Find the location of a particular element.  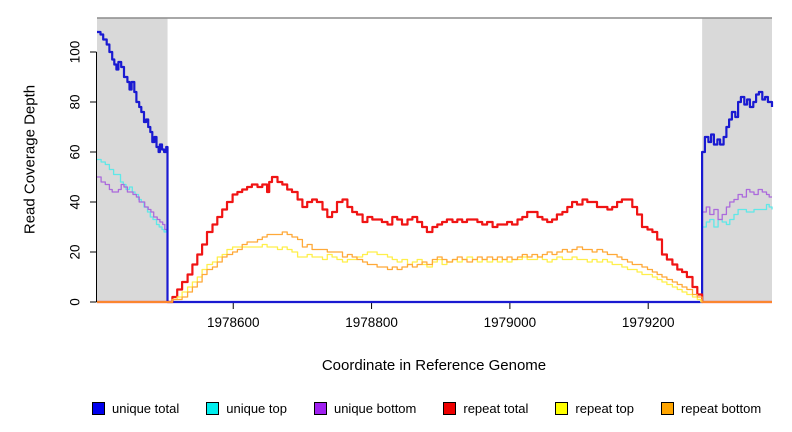

y-tick-label: 40 is located at coordinates (75, 201).